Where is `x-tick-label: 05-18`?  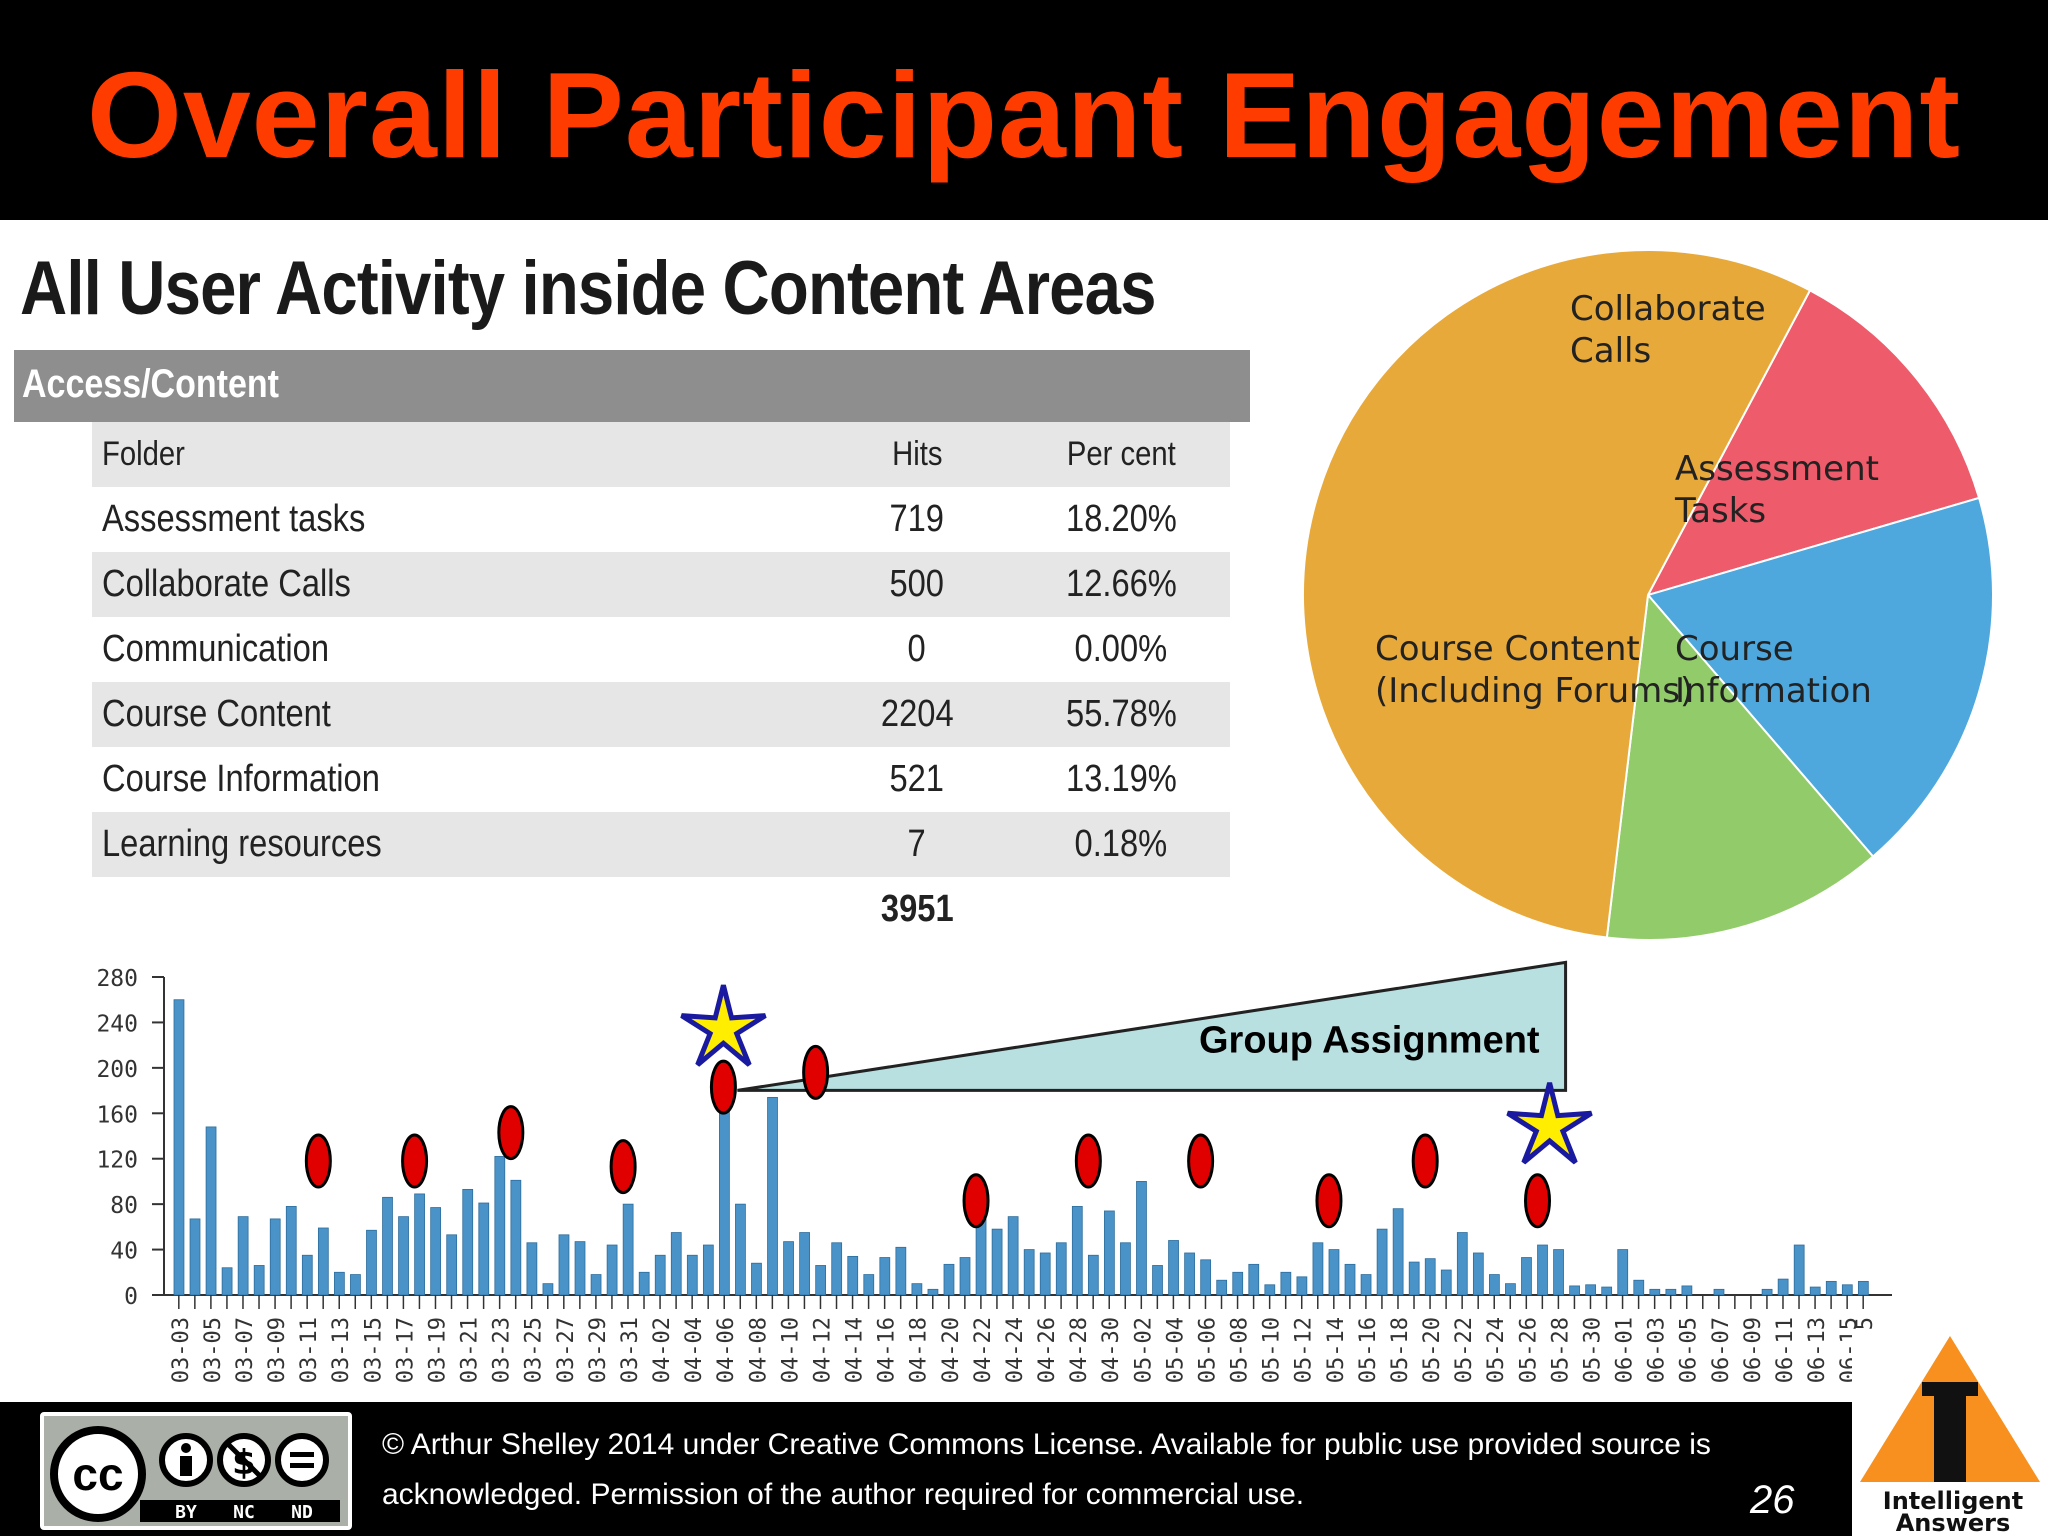
x-tick-label: 05-18 is located at coordinates (1400, 1350).